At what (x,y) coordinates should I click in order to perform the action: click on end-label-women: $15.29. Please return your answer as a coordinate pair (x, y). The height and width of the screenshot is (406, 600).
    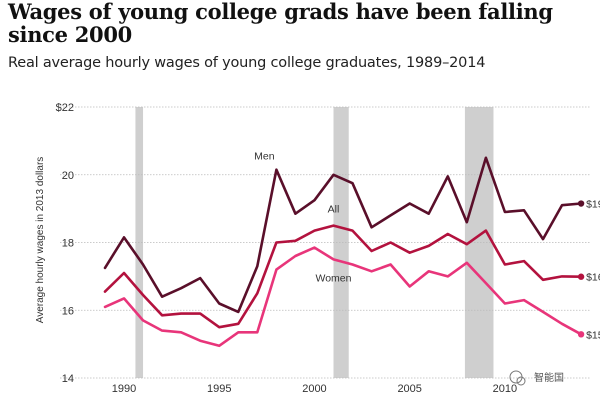
    Looking at the image, I should click on (593, 335).